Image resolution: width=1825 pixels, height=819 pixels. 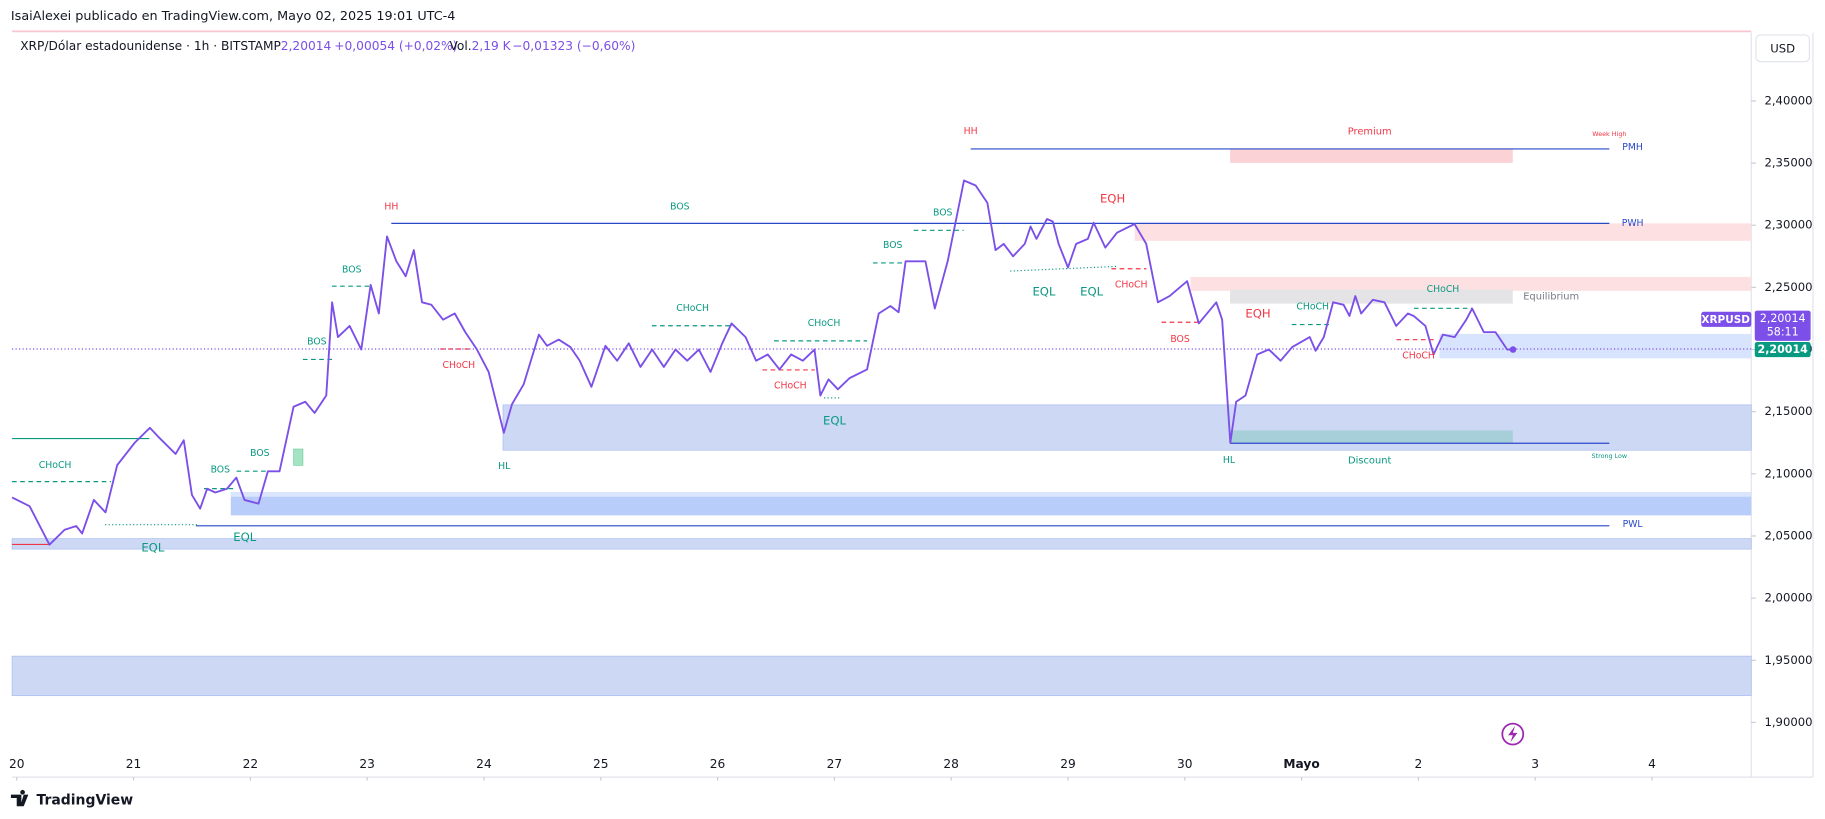 What do you see at coordinates (1788, 473) in the screenshot?
I see `y-tick-label: 2,10000` at bounding box center [1788, 473].